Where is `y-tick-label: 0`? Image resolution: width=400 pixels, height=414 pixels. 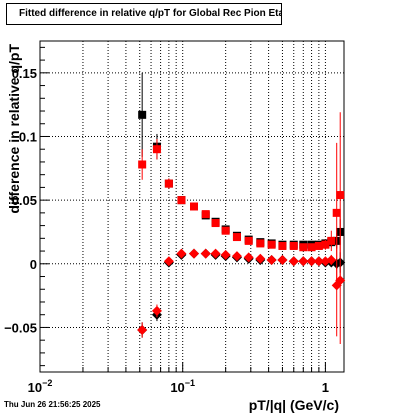
y-tick-label: 0 is located at coordinates (33, 264).